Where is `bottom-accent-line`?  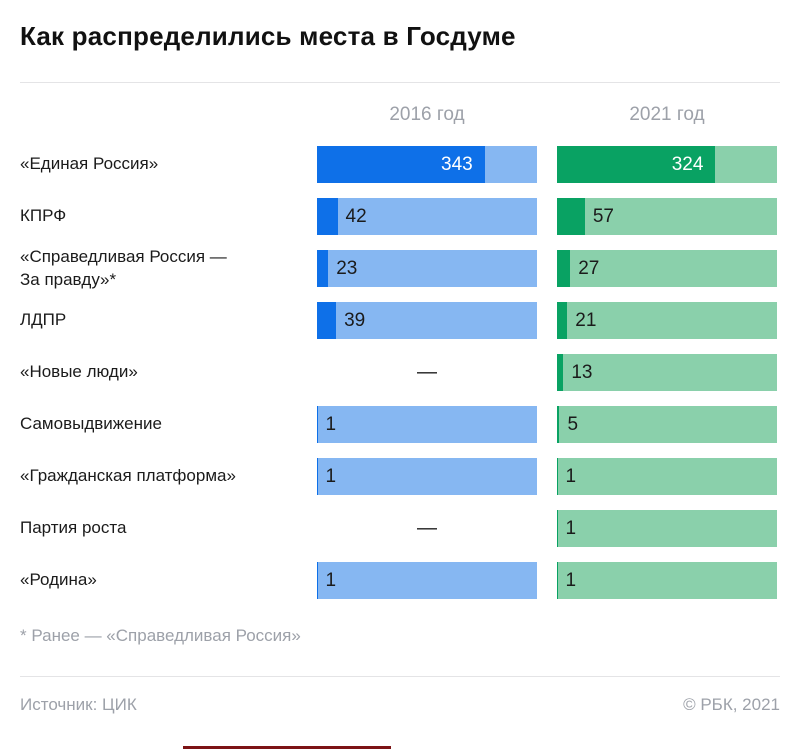
bottom-accent-line is located at coordinates (287, 747).